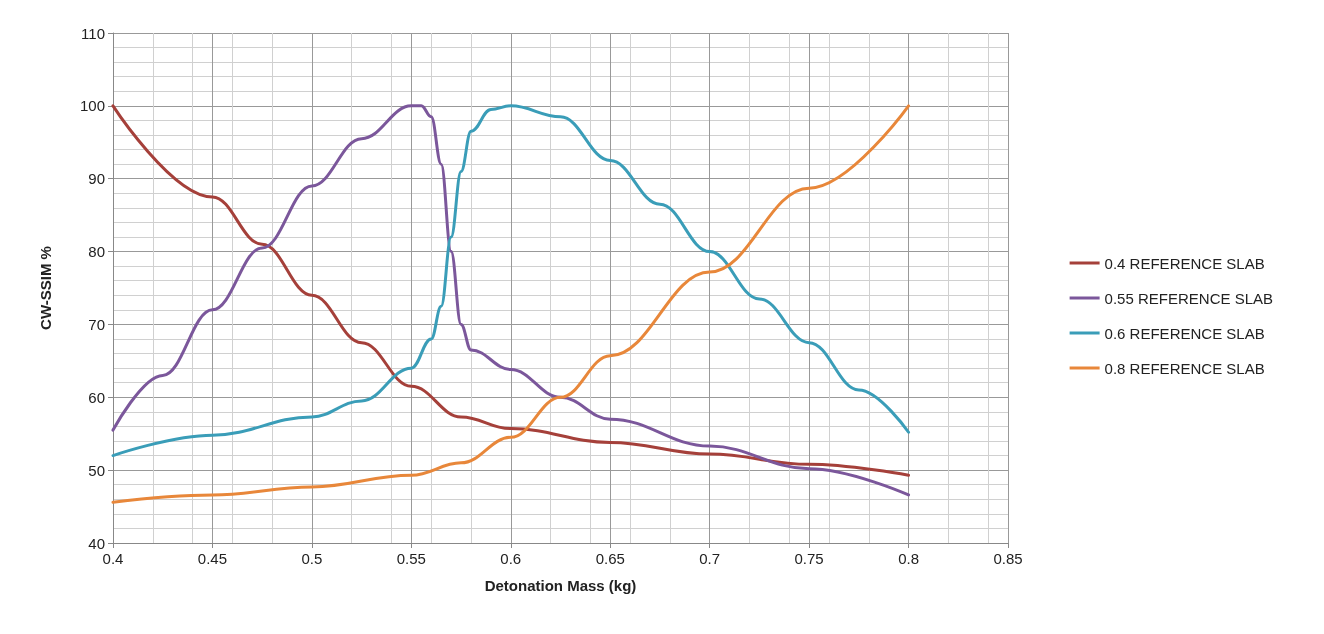  Describe the element at coordinates (96, 179) in the screenshot. I see `y-tick-label: 90` at that location.